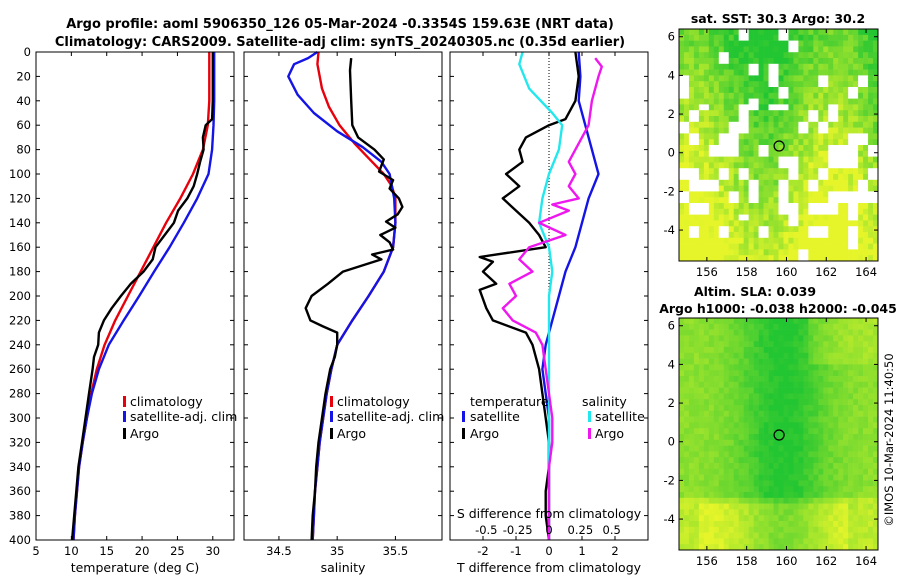 The height and width of the screenshot is (580, 900). What do you see at coordinates (387, 417) in the screenshot?
I see `salinity-legend: climatology satellite-adj. clim Argo` at bounding box center [387, 417].